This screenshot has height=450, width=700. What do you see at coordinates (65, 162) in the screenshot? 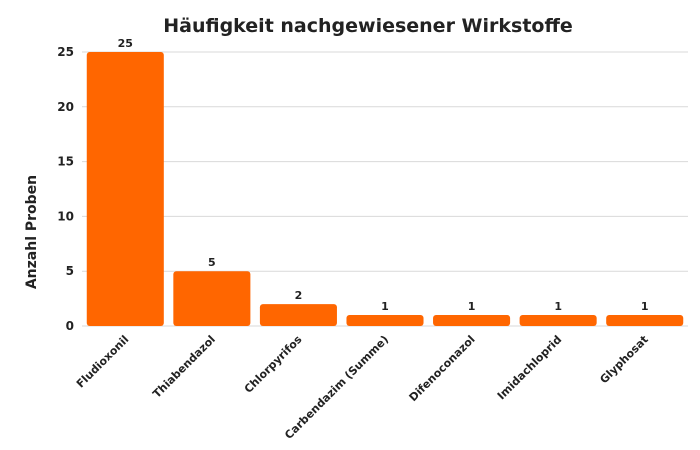
I see `y-tick-label: 15` at bounding box center [65, 162].